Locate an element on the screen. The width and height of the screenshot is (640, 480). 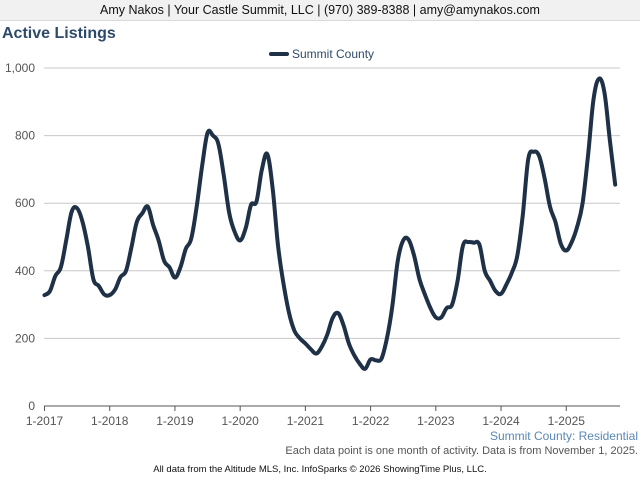
x-tick-label: 1-2017 is located at coordinates (45, 421).